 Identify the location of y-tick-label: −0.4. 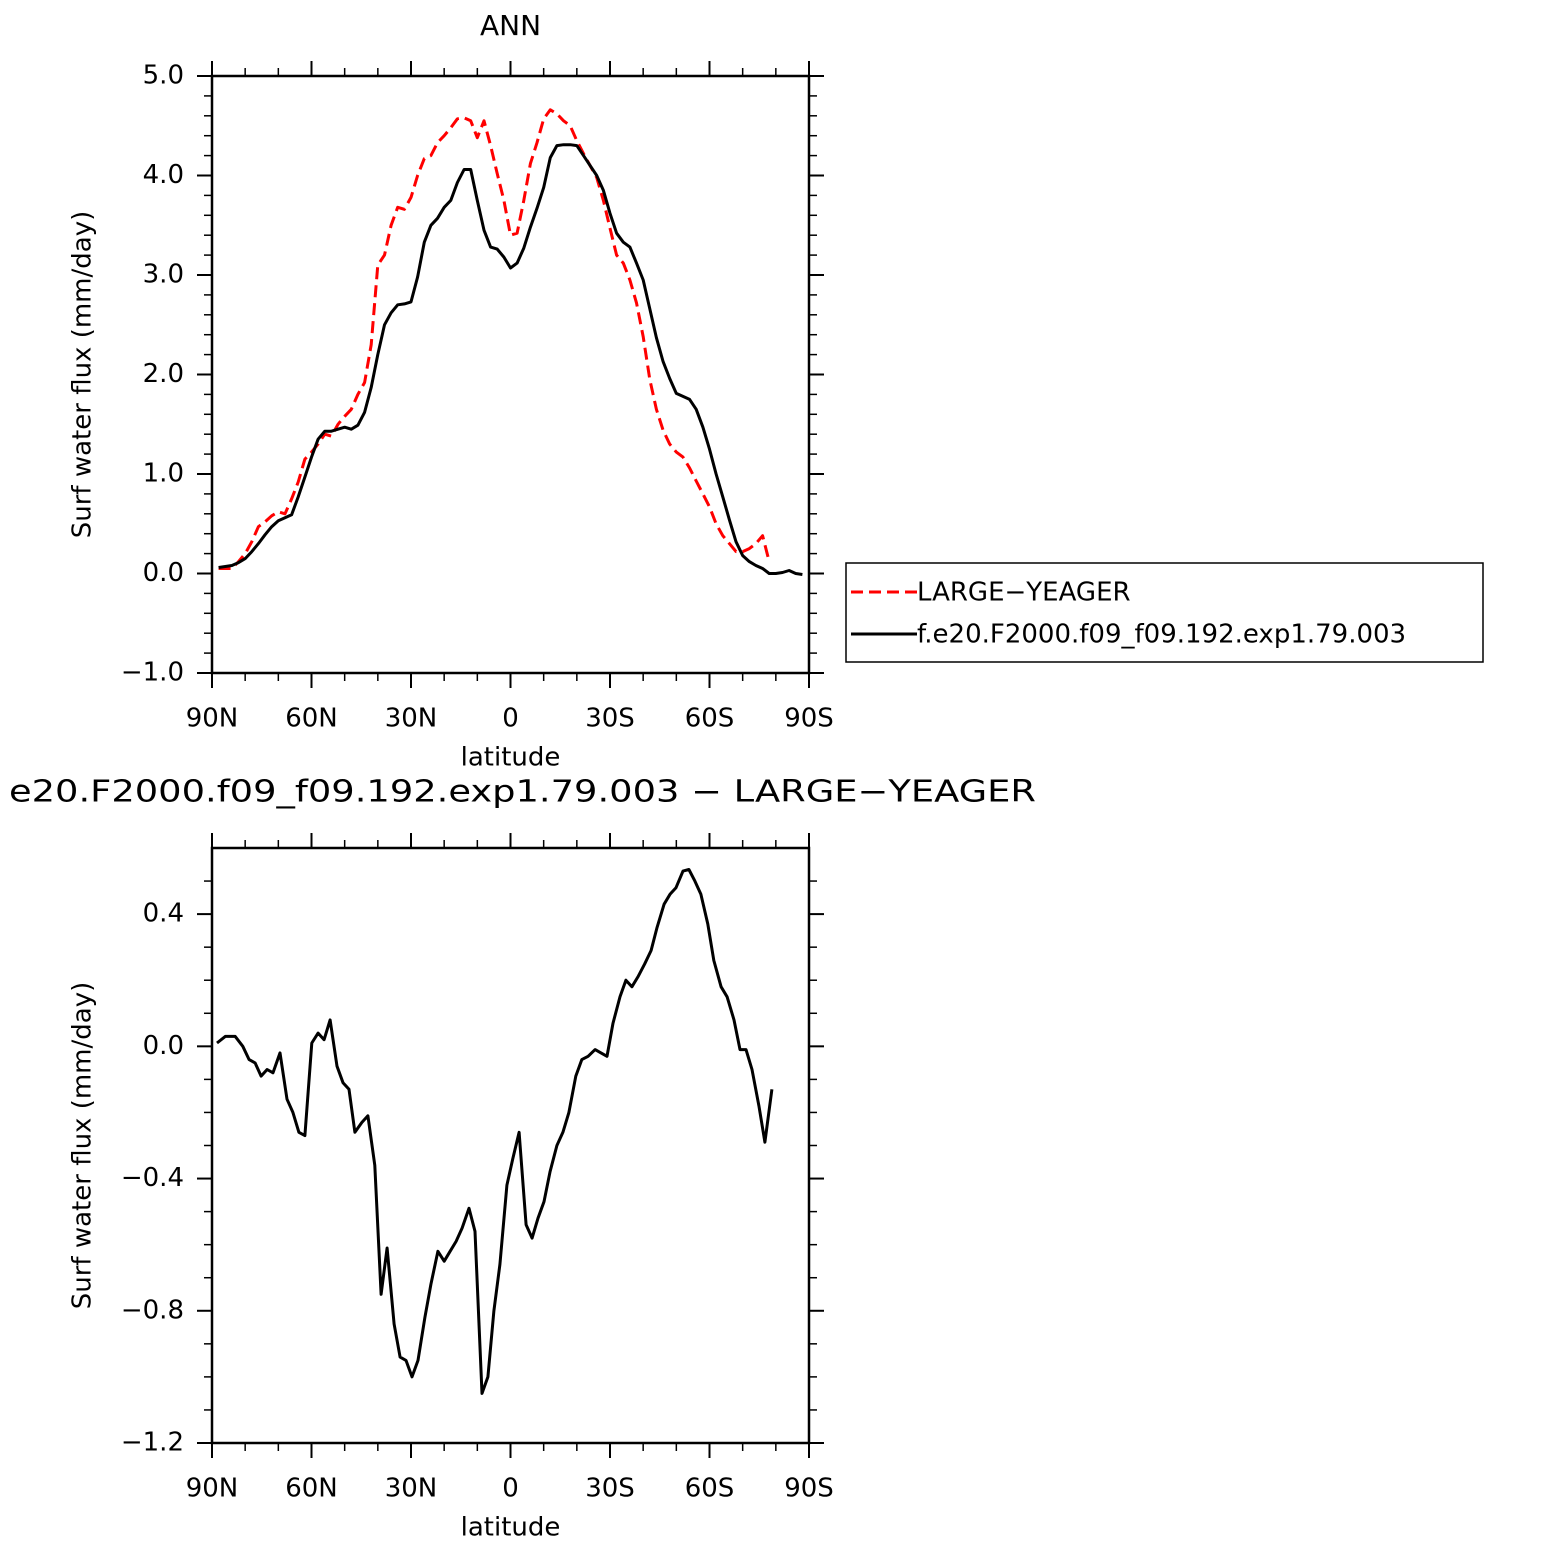
(152, 1178).